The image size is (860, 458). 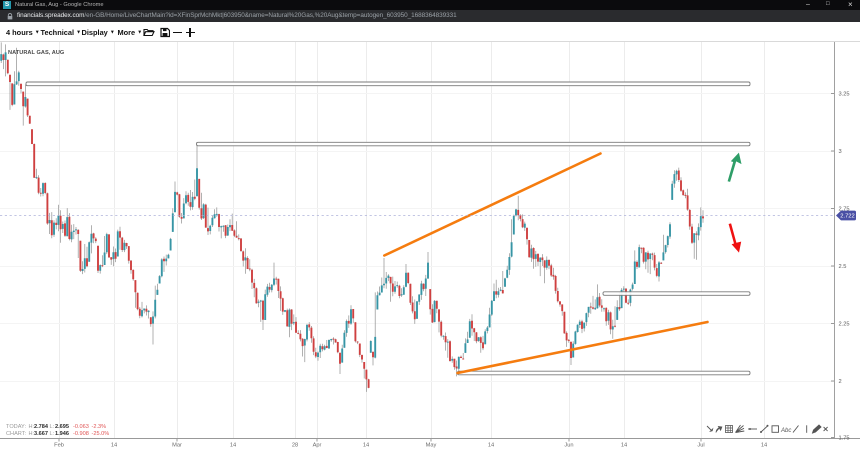 What do you see at coordinates (59, 446) in the screenshot?
I see `svg-text: Feb` at bounding box center [59, 446].